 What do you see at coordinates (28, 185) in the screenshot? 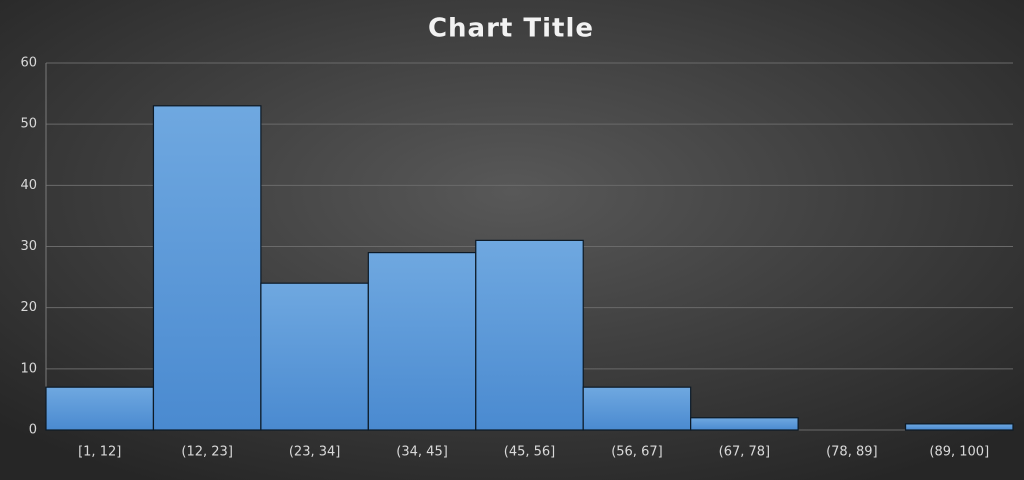
I see `y-tick-label: 40` at bounding box center [28, 185].